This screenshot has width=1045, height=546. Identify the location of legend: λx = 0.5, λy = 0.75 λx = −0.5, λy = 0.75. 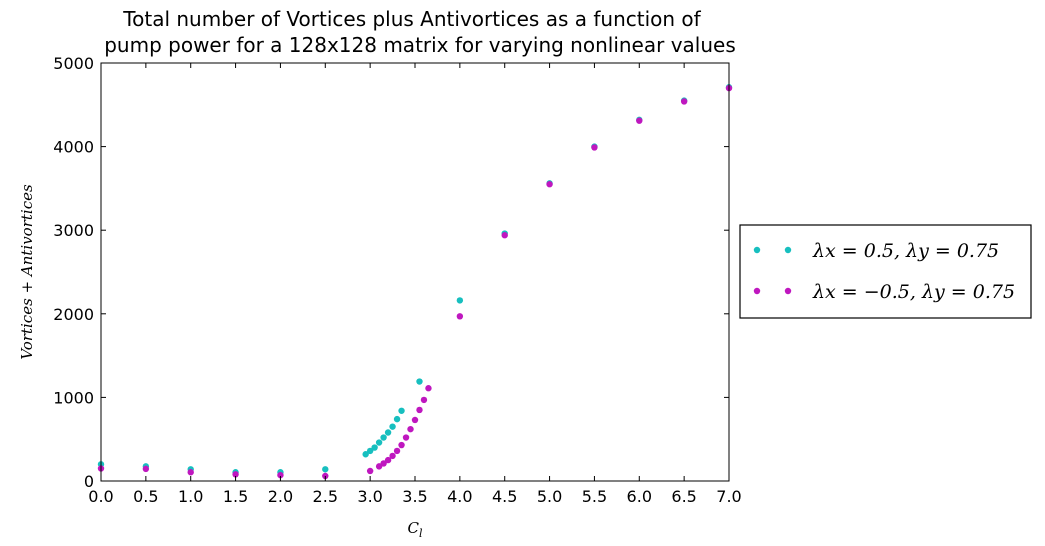
(885, 271).